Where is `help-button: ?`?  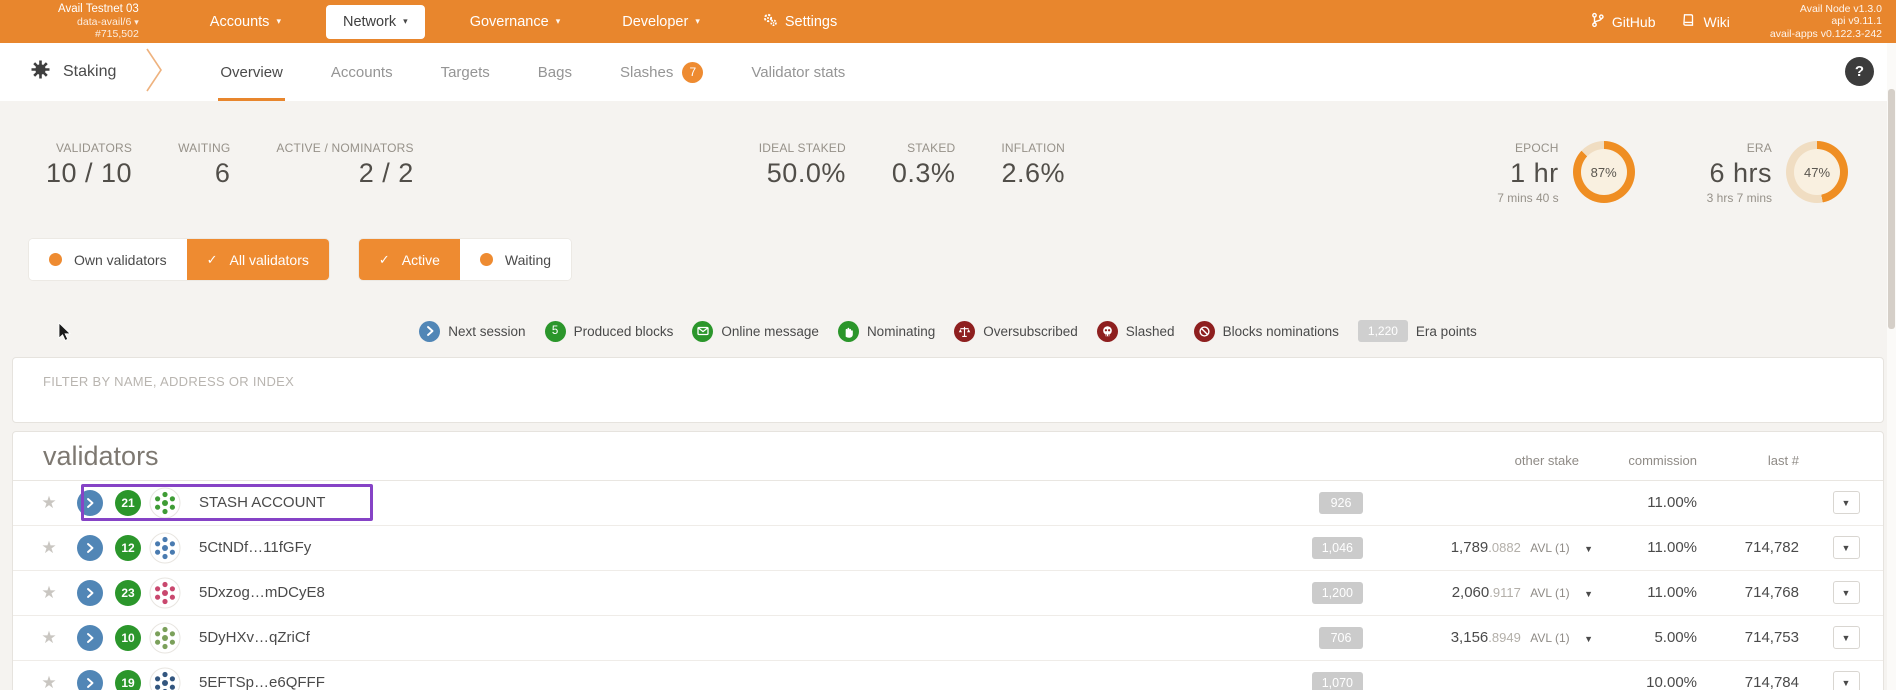 help-button: ? is located at coordinates (1859, 71).